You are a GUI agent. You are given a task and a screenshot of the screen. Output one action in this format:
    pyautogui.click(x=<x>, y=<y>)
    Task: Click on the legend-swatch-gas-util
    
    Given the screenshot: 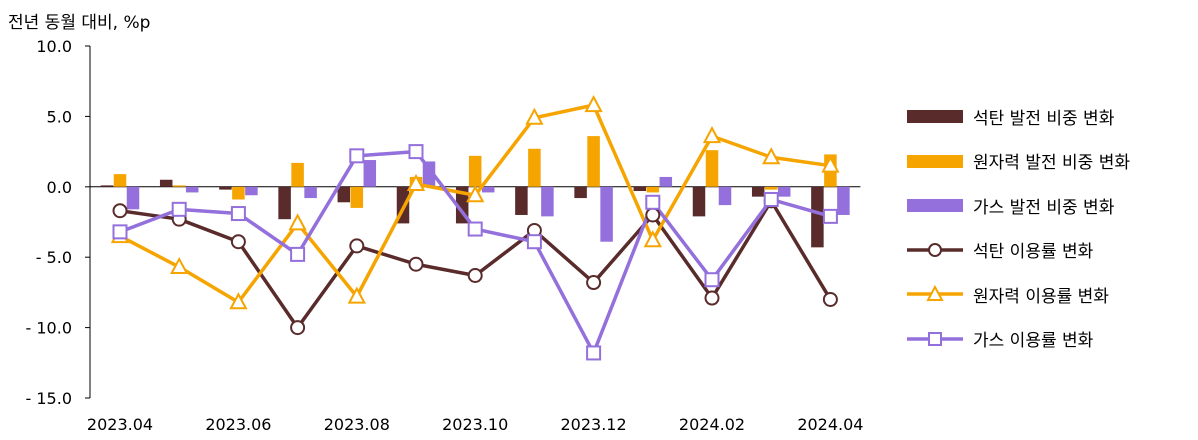 What is the action you would take?
    pyautogui.click(x=935, y=338)
    